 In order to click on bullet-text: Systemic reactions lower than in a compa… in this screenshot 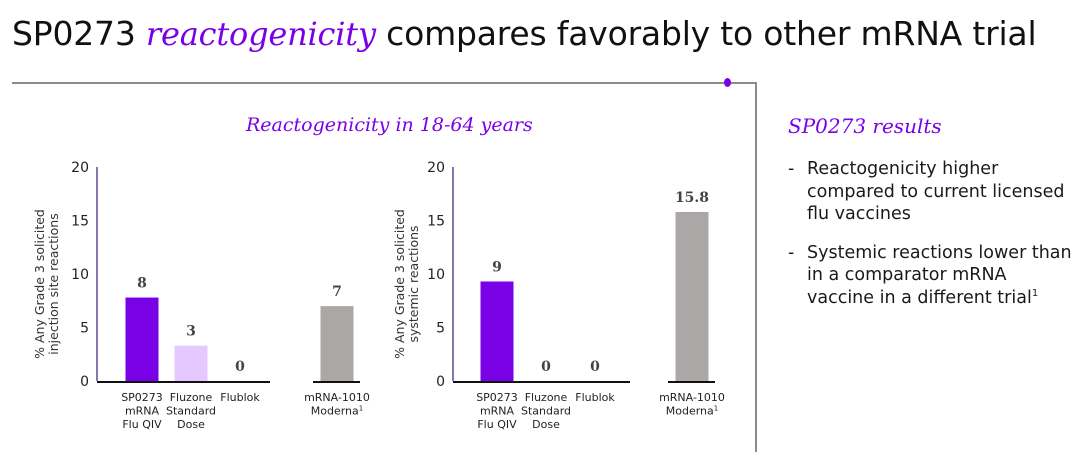, I will do `click(942, 276)`.